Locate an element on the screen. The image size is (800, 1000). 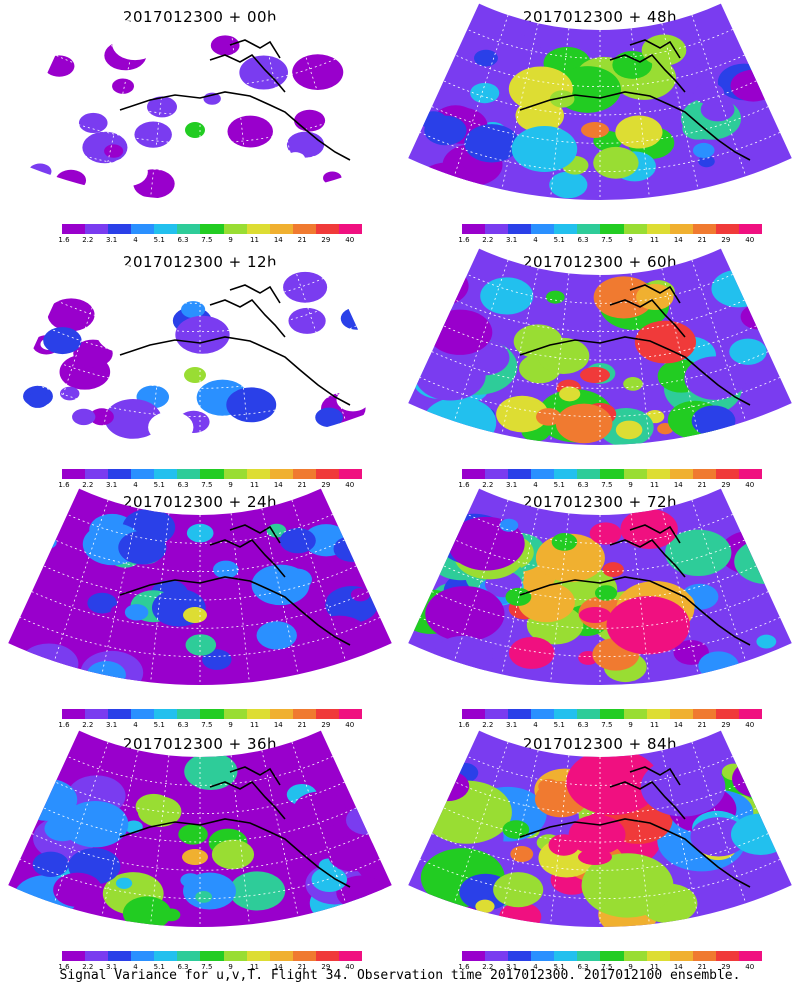
panel-title: 2017012300 + 36h is located at coordinates (200, 744).